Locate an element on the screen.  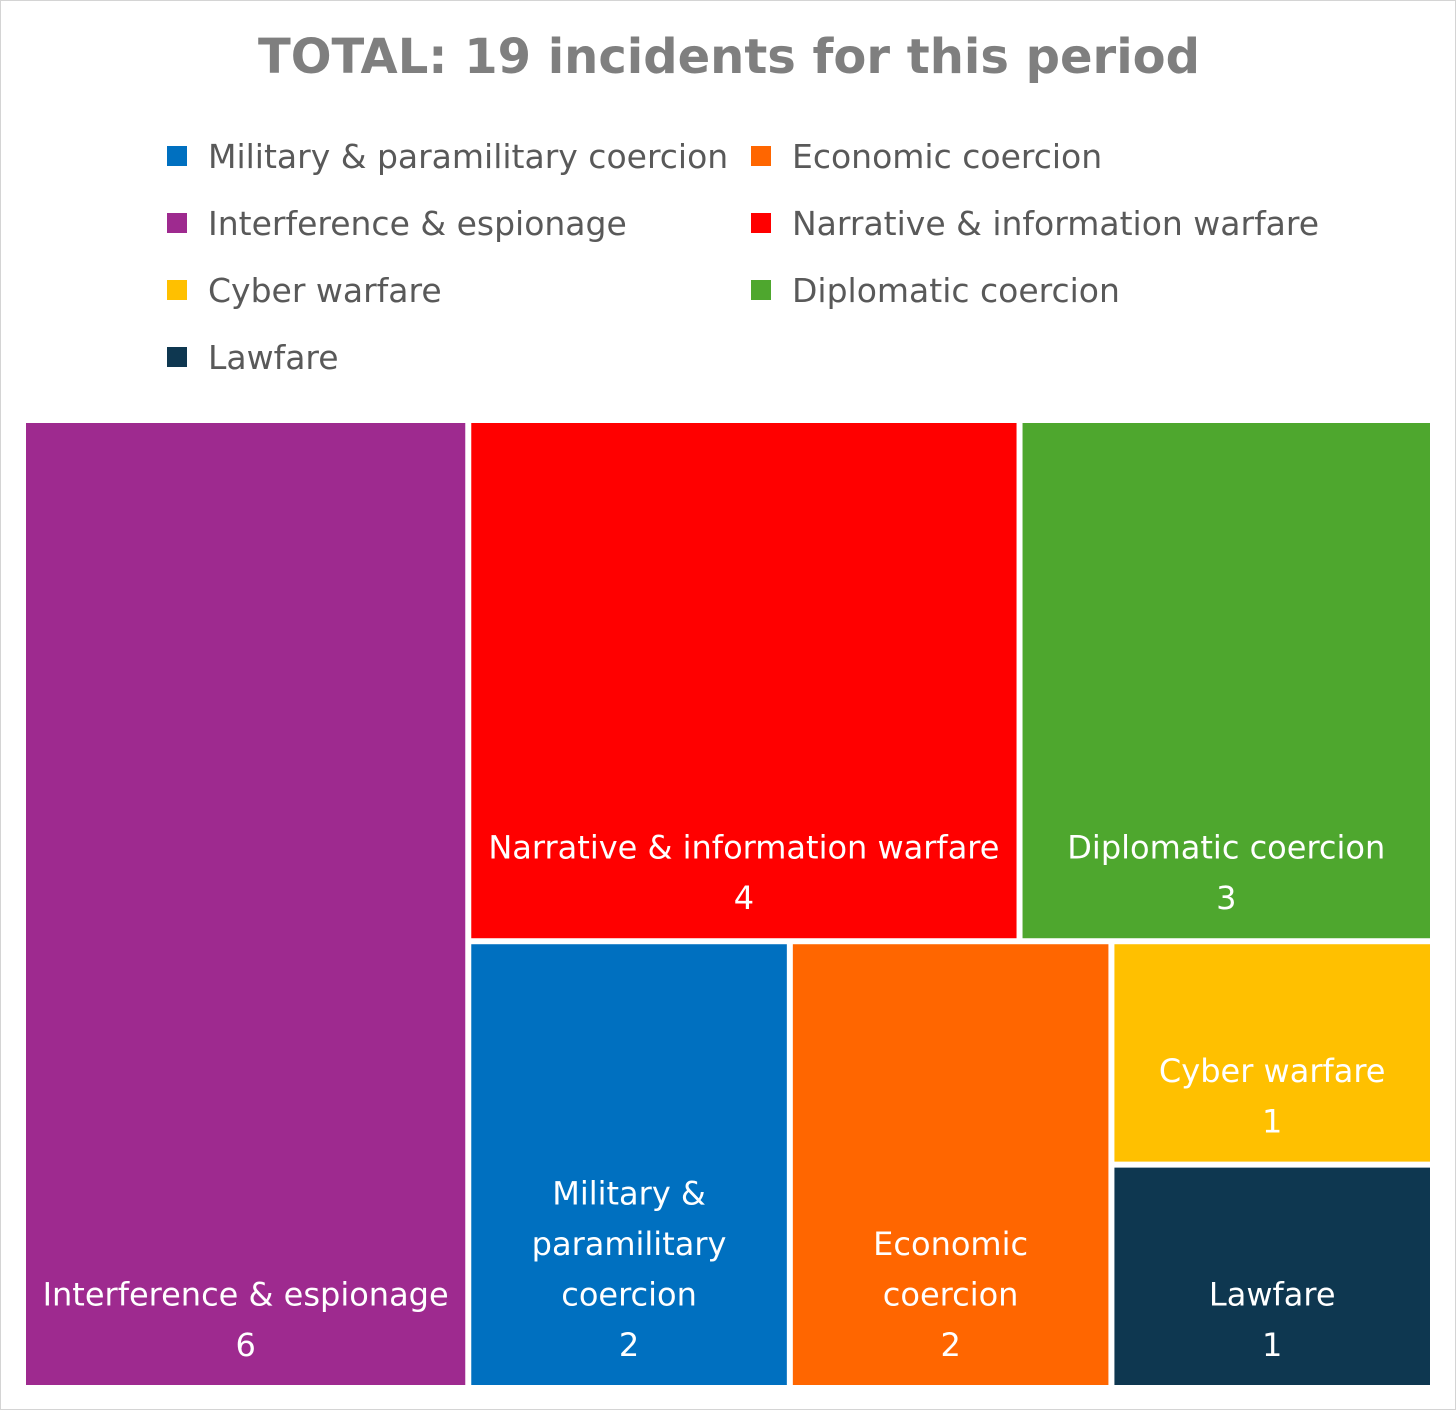
legend-item-cyber-warfare: Cyber warfare is located at coordinates (304, 290).